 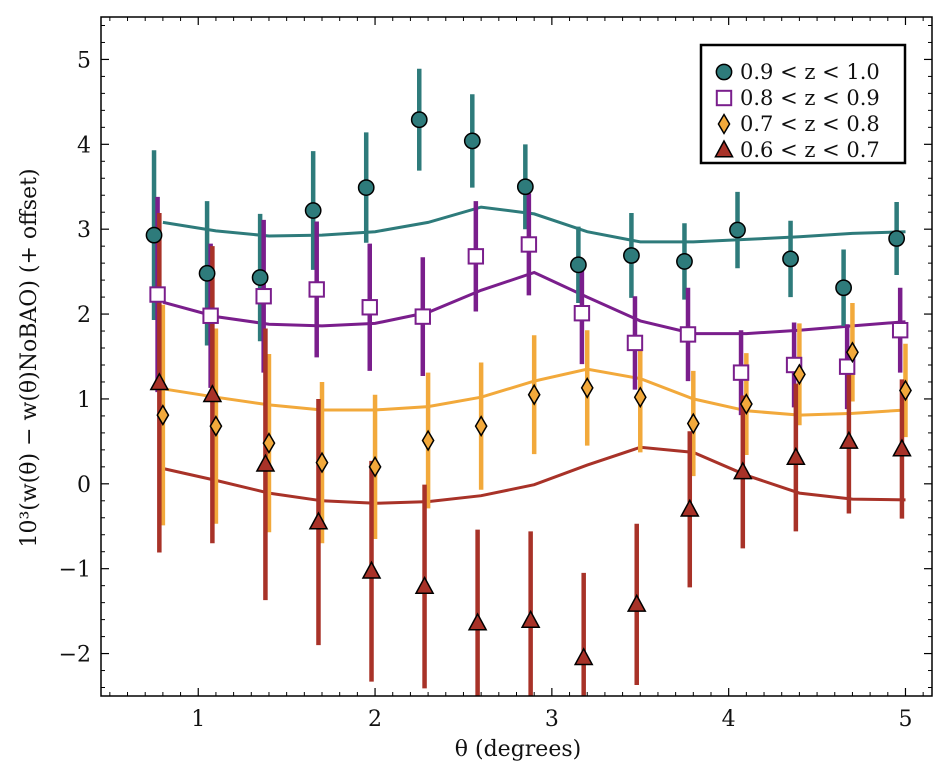 What do you see at coordinates (518, 749) in the screenshot?
I see `x-axis-label: θ (degrees)` at bounding box center [518, 749].